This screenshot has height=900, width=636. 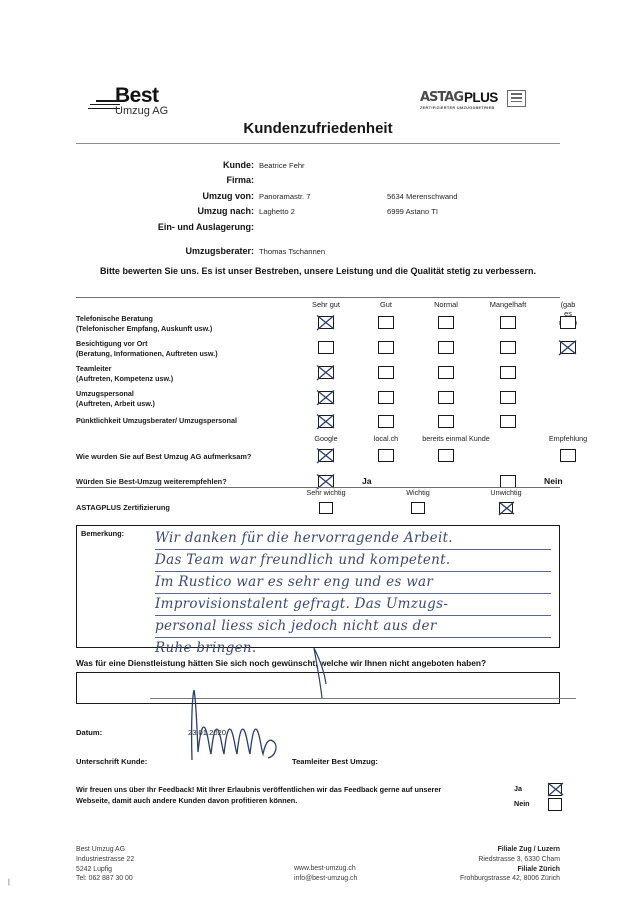 I want to click on field-umzug-nach: Umzug nach: Laghetto 2 6999 Astano TI, so click(x=318, y=211).